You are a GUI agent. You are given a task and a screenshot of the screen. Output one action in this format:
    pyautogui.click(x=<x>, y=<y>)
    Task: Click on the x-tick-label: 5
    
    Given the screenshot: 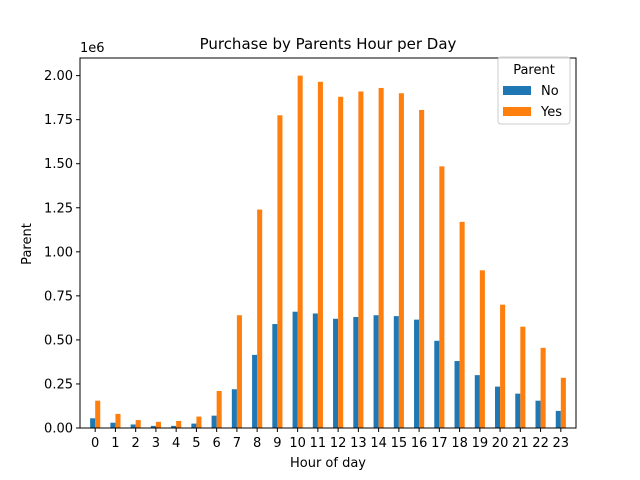 What is the action you would take?
    pyautogui.click(x=196, y=443)
    